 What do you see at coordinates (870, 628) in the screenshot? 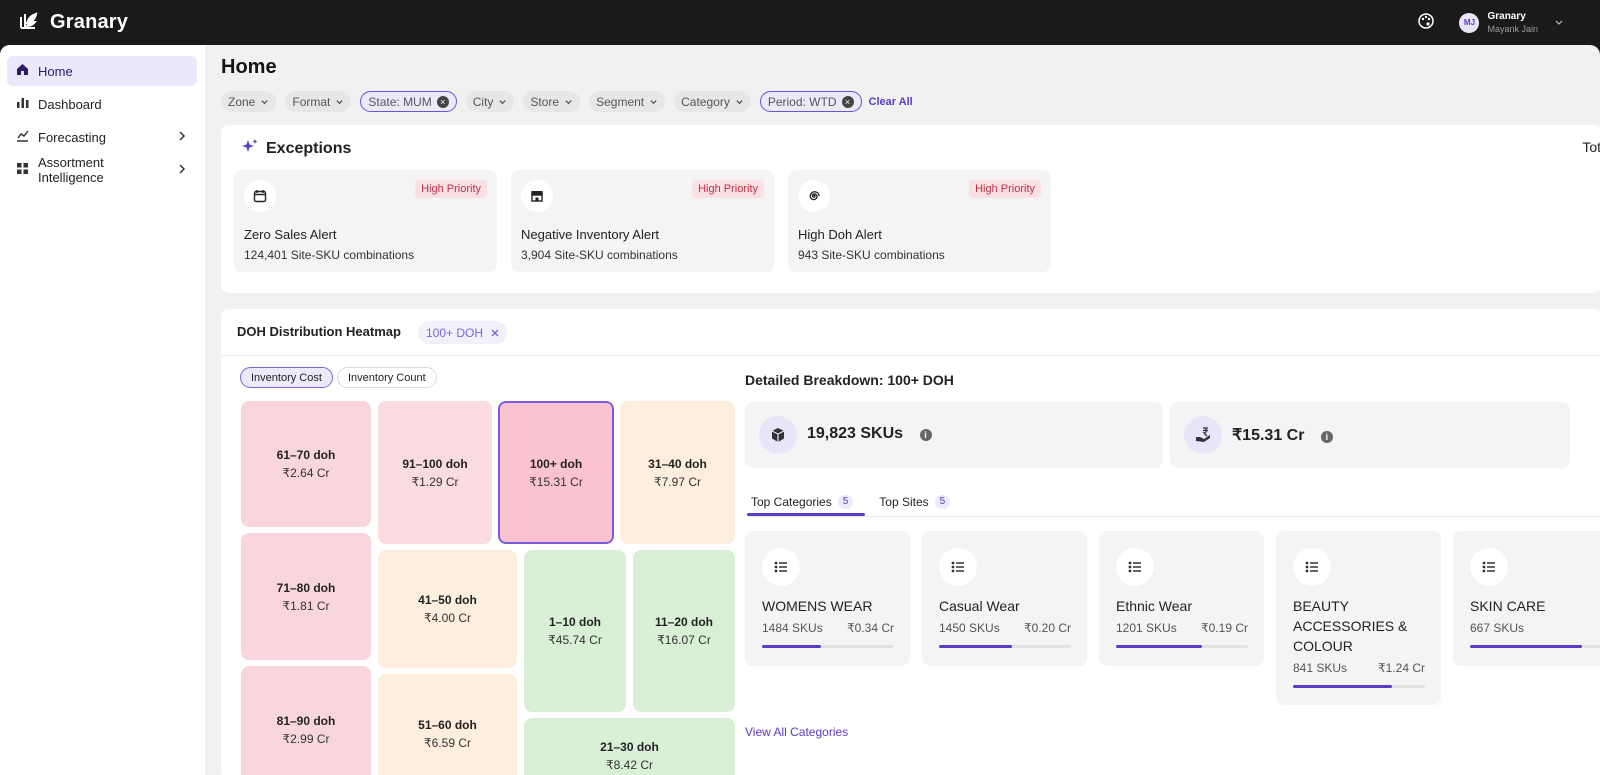
I see `category-value: ₹0.34 Cr` at bounding box center [870, 628].